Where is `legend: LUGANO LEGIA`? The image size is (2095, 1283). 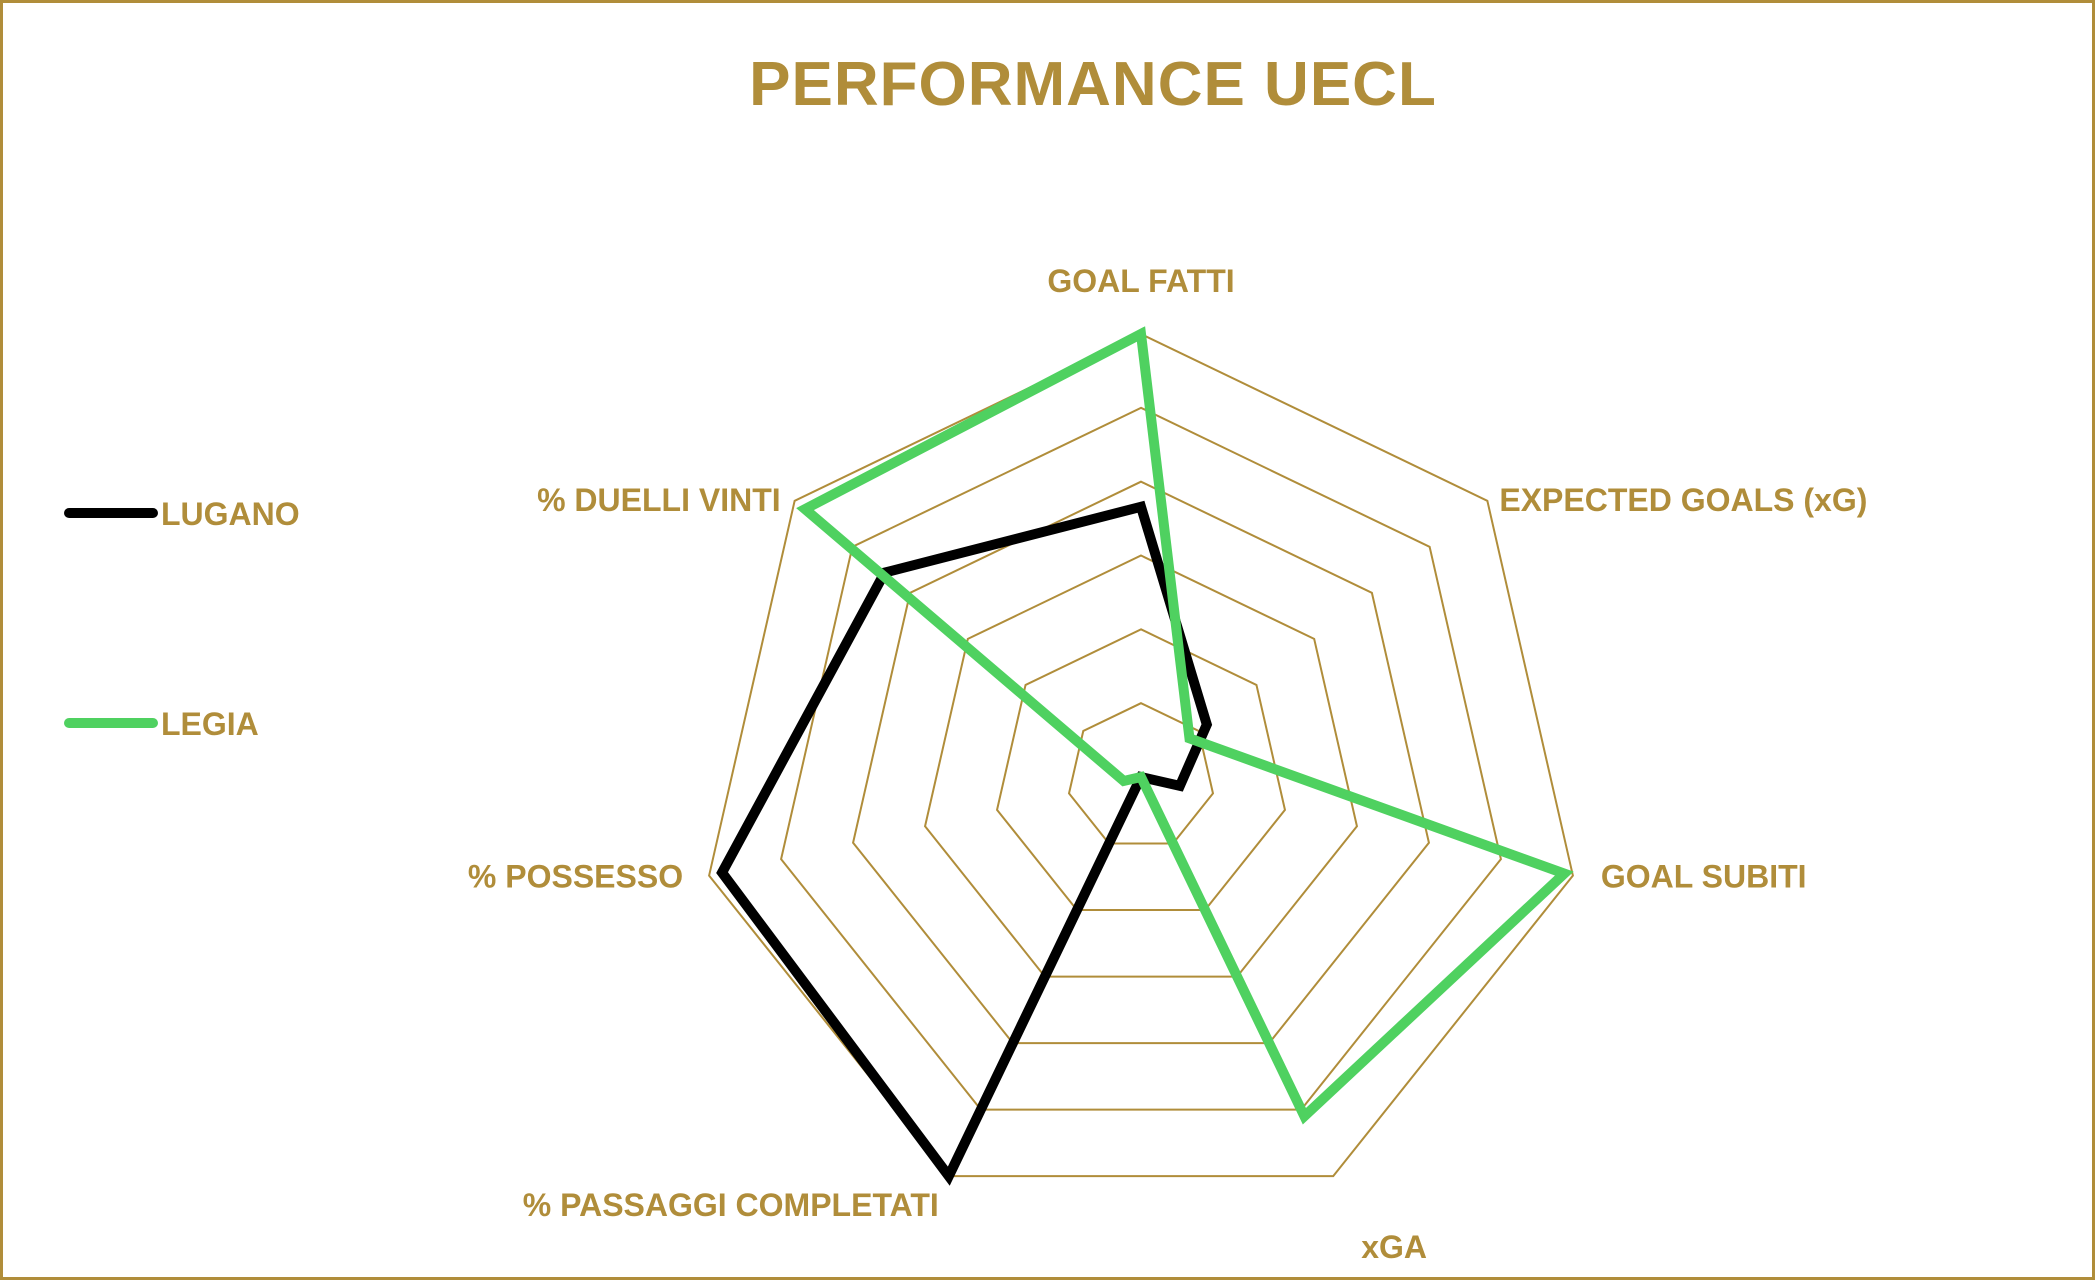 legend: LUGANO LEGIA is located at coordinates (182, 619).